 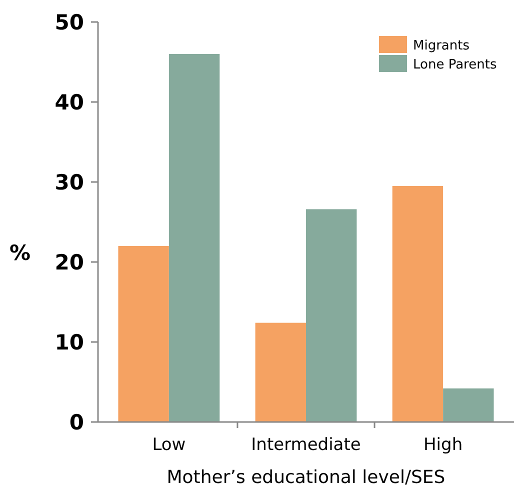 What do you see at coordinates (306, 477) in the screenshot?
I see `x-axis-title: Mother’s educational level/SES` at bounding box center [306, 477].